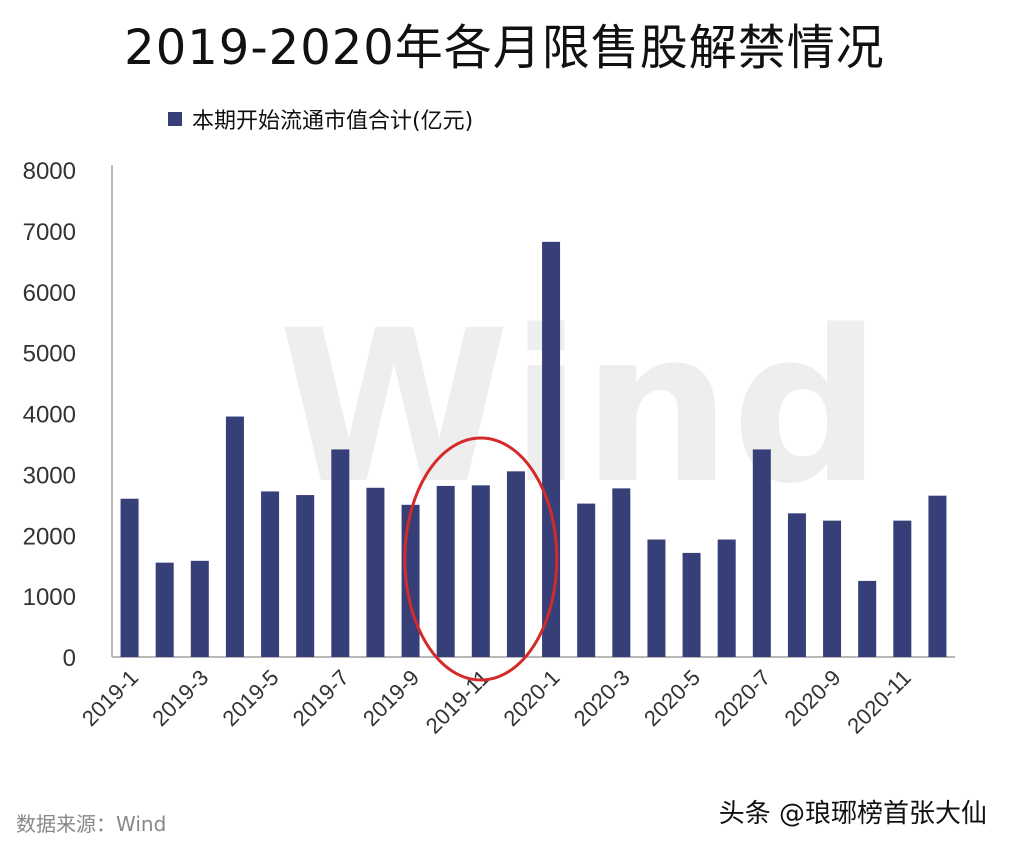  What do you see at coordinates (49, 171) in the screenshot?
I see `y-tick-label: 8000` at bounding box center [49, 171].